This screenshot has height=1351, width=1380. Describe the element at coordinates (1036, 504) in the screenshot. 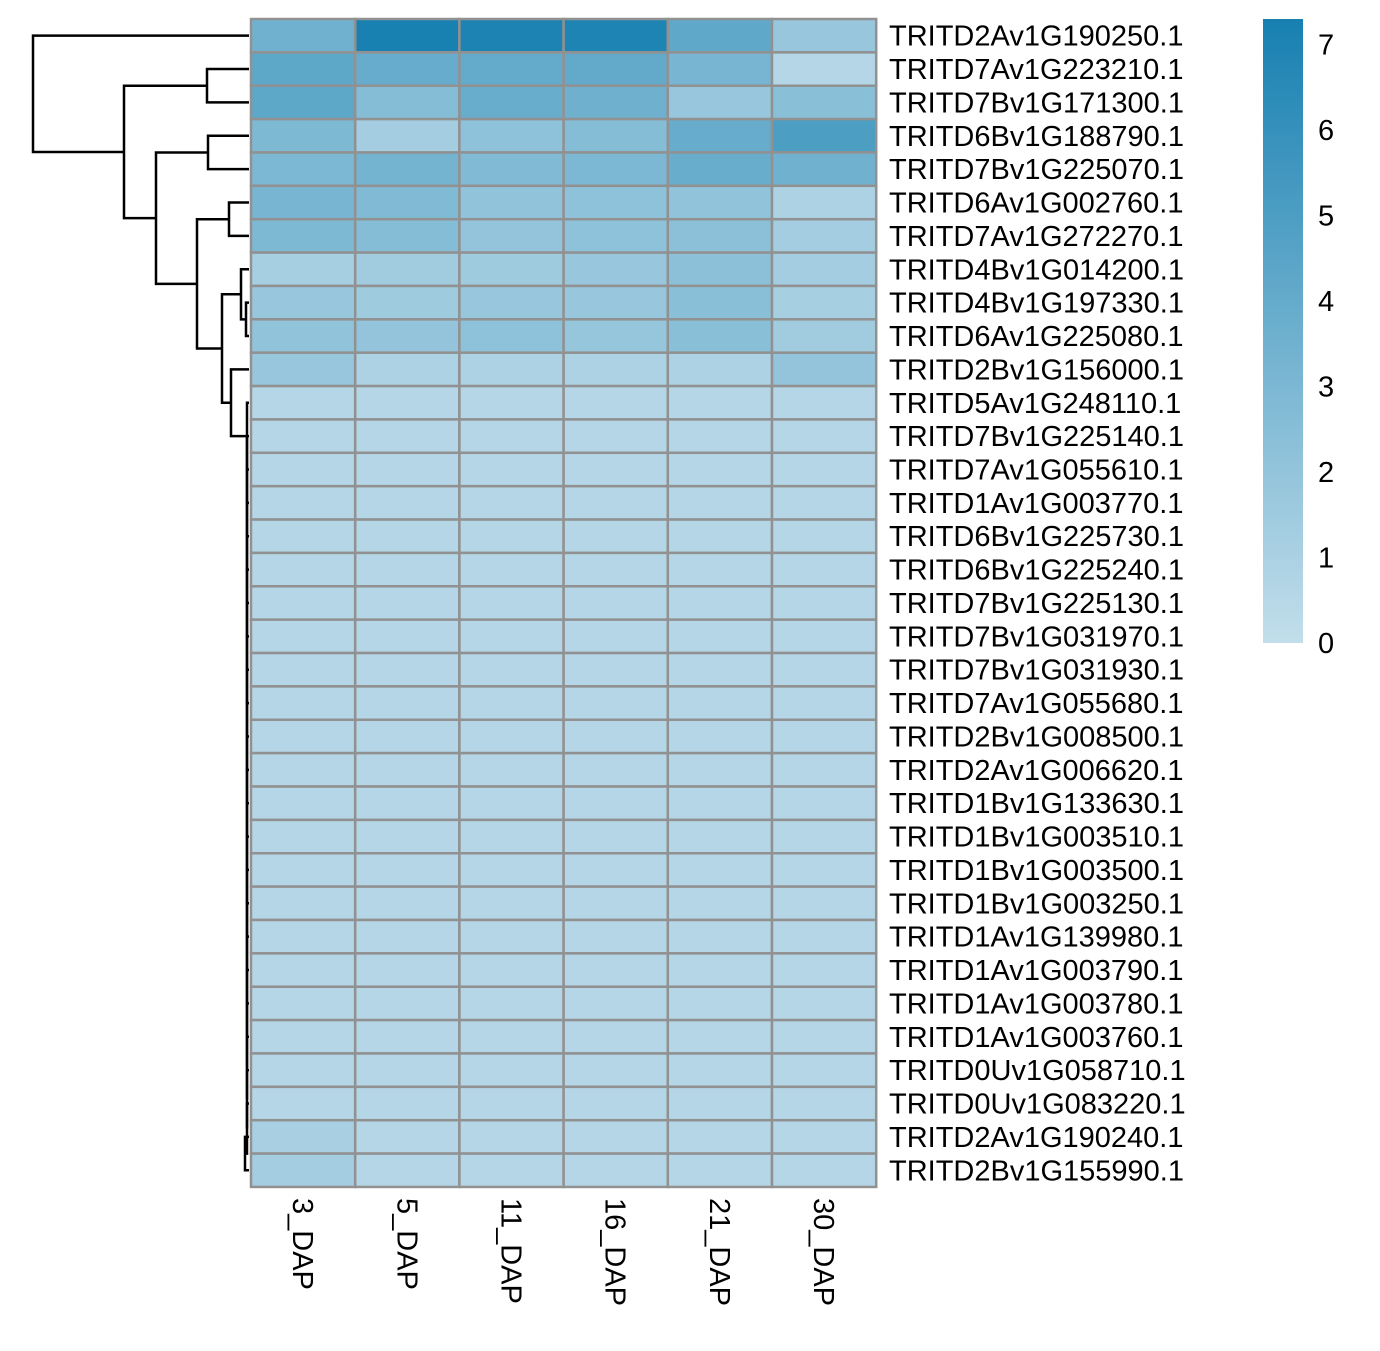

I see `row-label: TRITD1Av1G003770.1` at that location.